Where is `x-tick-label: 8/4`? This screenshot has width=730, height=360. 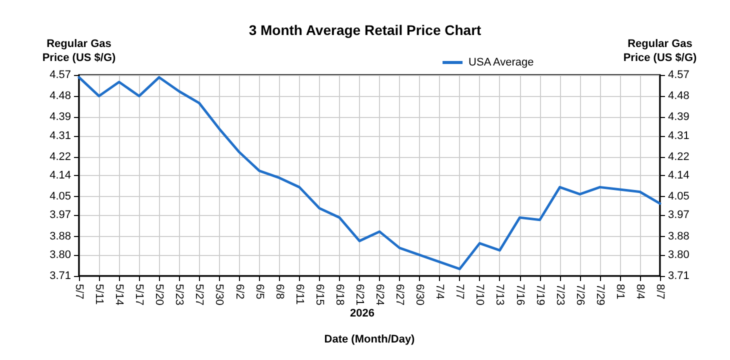 x-tick-label: 8/4 is located at coordinates (640, 292).